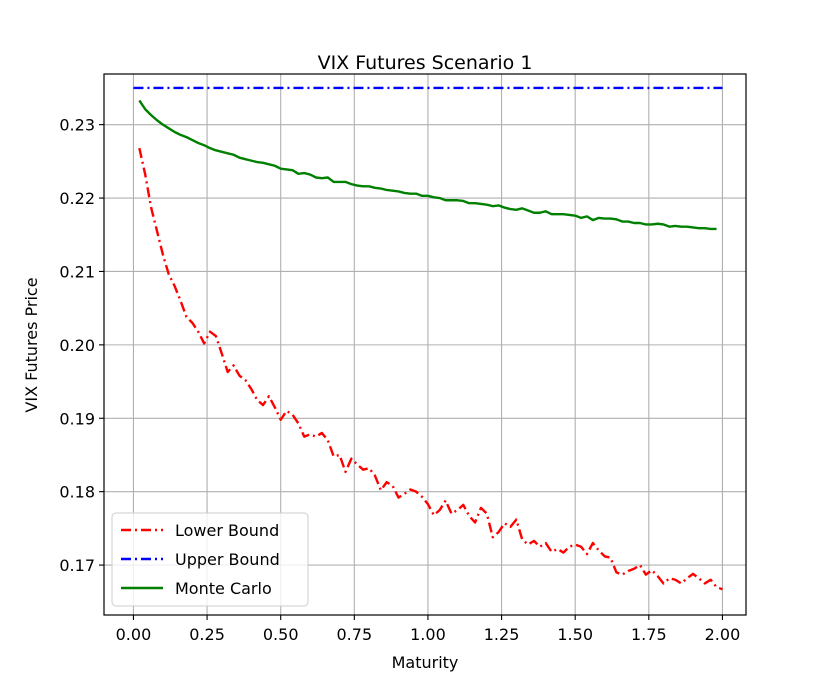 This screenshot has height=692, width=830. I want to click on y-tick-label: 0.23, so click(77, 125).